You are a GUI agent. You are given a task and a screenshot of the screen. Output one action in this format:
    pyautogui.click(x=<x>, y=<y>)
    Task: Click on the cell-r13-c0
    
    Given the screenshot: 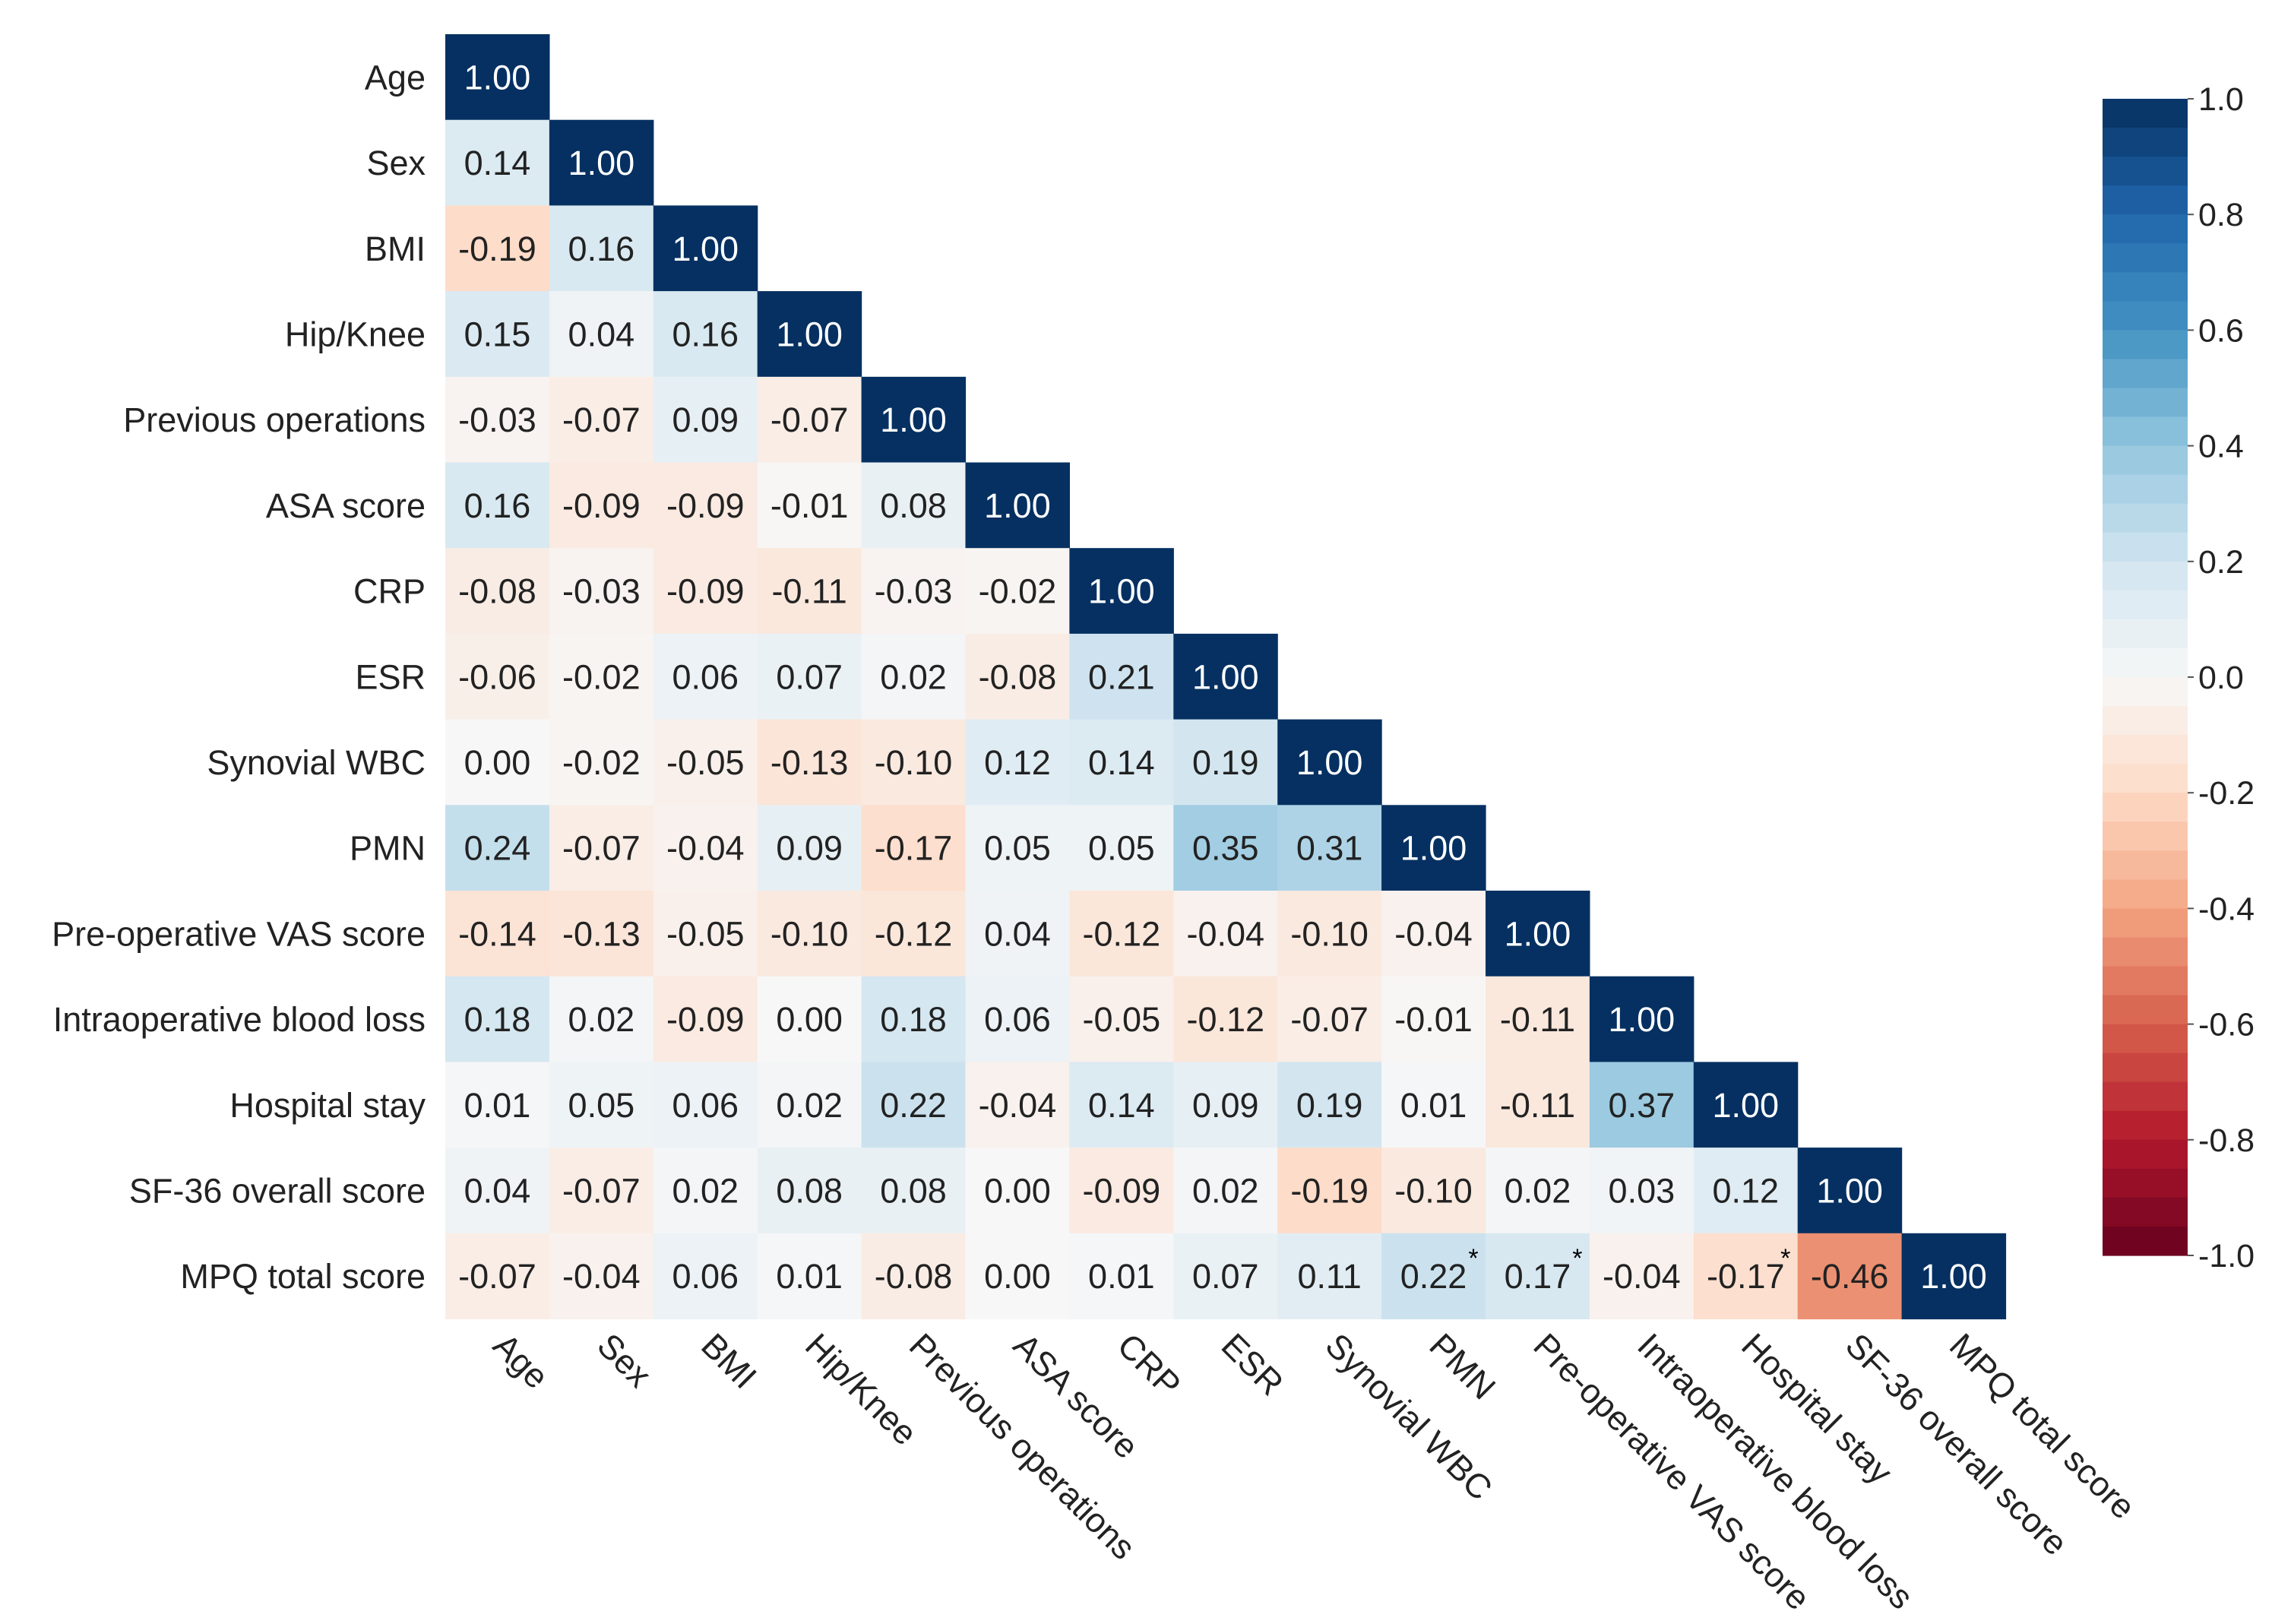 What is the action you would take?
    pyautogui.click(x=498, y=1191)
    